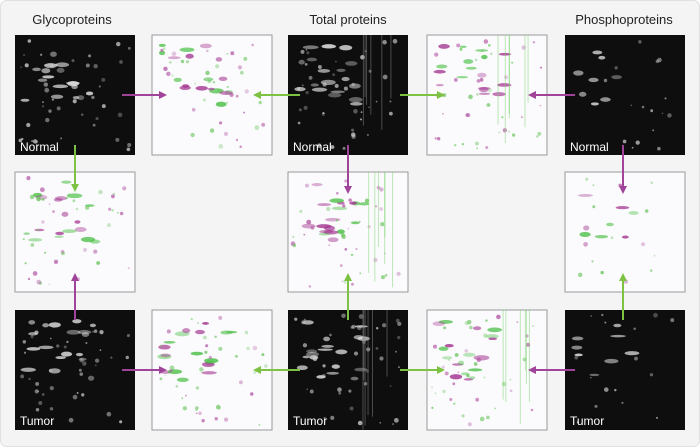 The width and height of the screenshot is (700, 447). Describe the element at coordinates (624, 19) in the screenshot. I see `column-title: Phosphoproteins` at that location.